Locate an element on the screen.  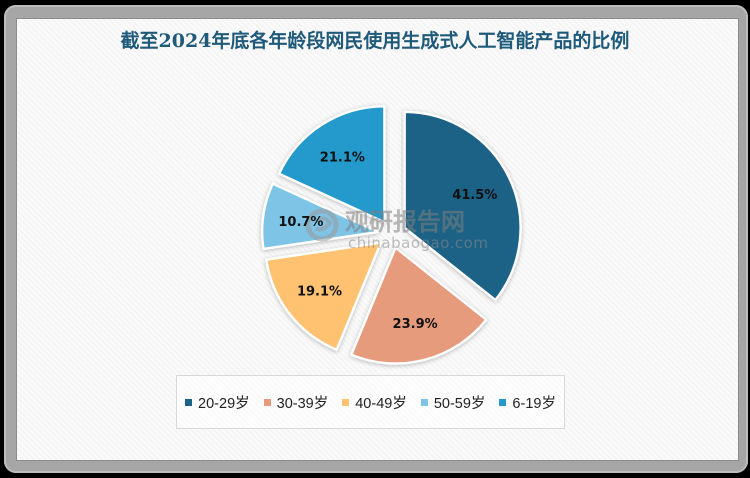
slice-data-label: 21.1% is located at coordinates (342, 158).